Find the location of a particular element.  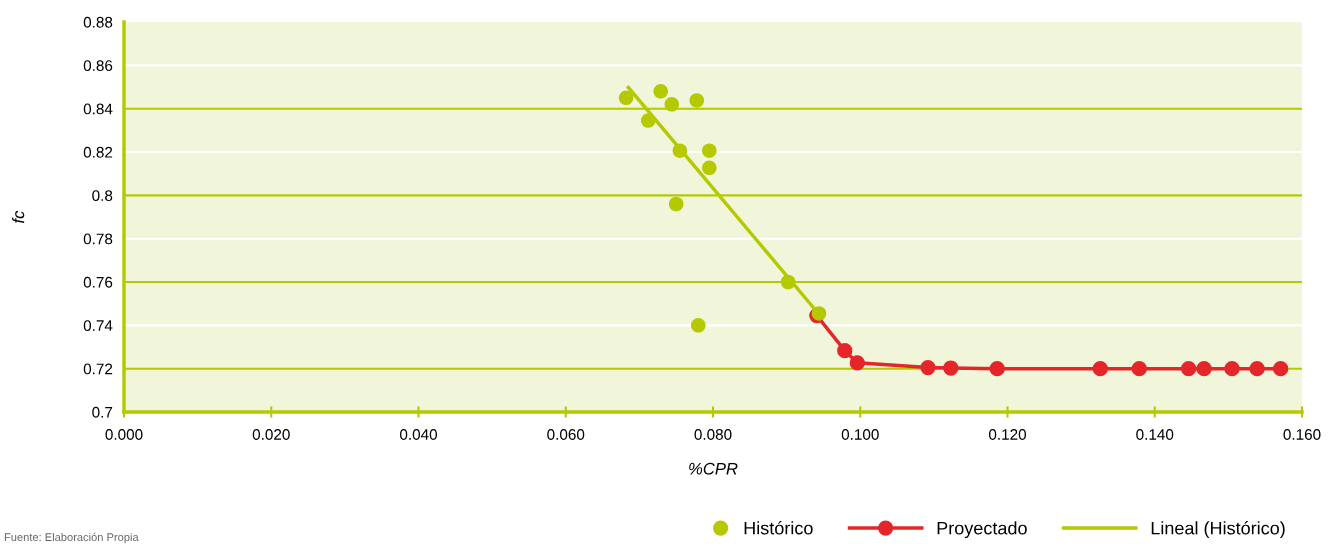

source-note: Fuente: Elaboración Propia is located at coordinates (71, 538).